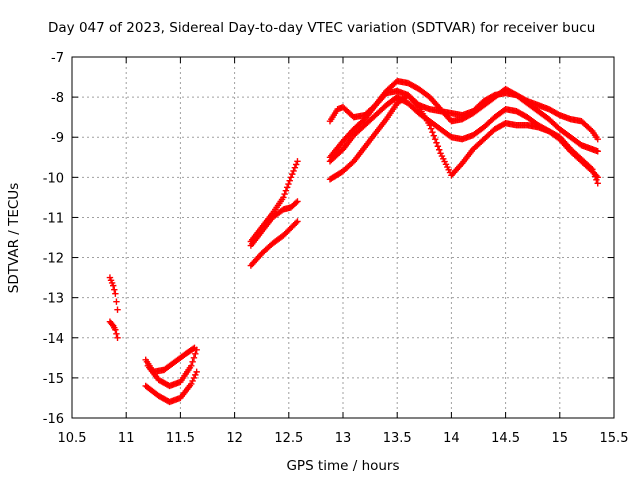 The width and height of the screenshot is (640, 480). I want to click on x-tick-label: 15, so click(560, 438).